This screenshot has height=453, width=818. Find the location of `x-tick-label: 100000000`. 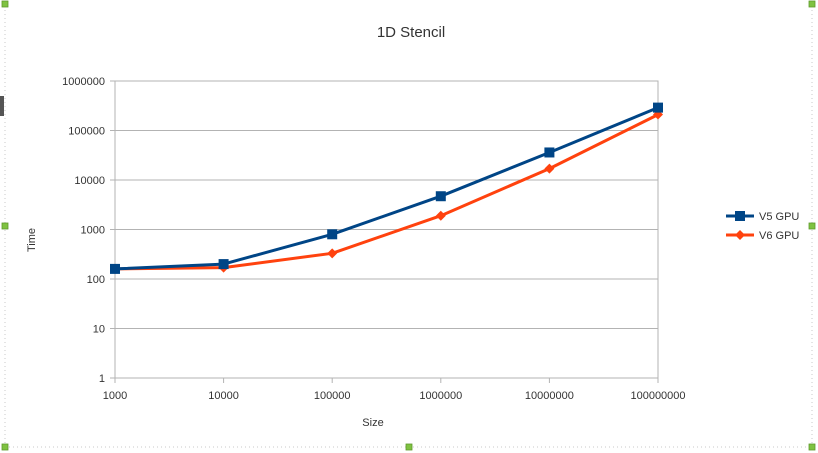

x-tick-label: 100000000 is located at coordinates (657, 396).